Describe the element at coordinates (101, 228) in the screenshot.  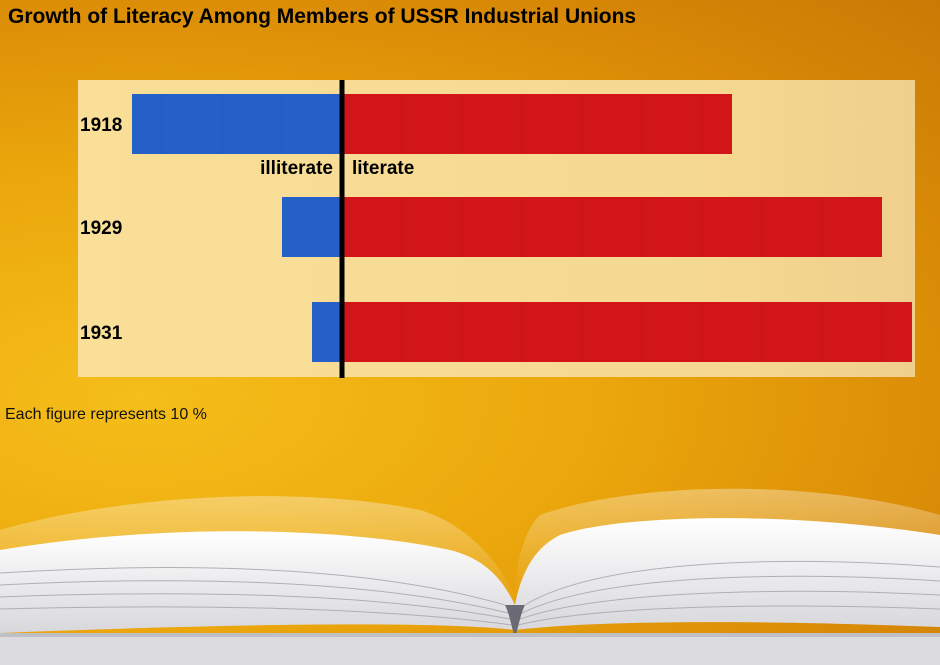
I see `category-label-1929: 1929` at that location.